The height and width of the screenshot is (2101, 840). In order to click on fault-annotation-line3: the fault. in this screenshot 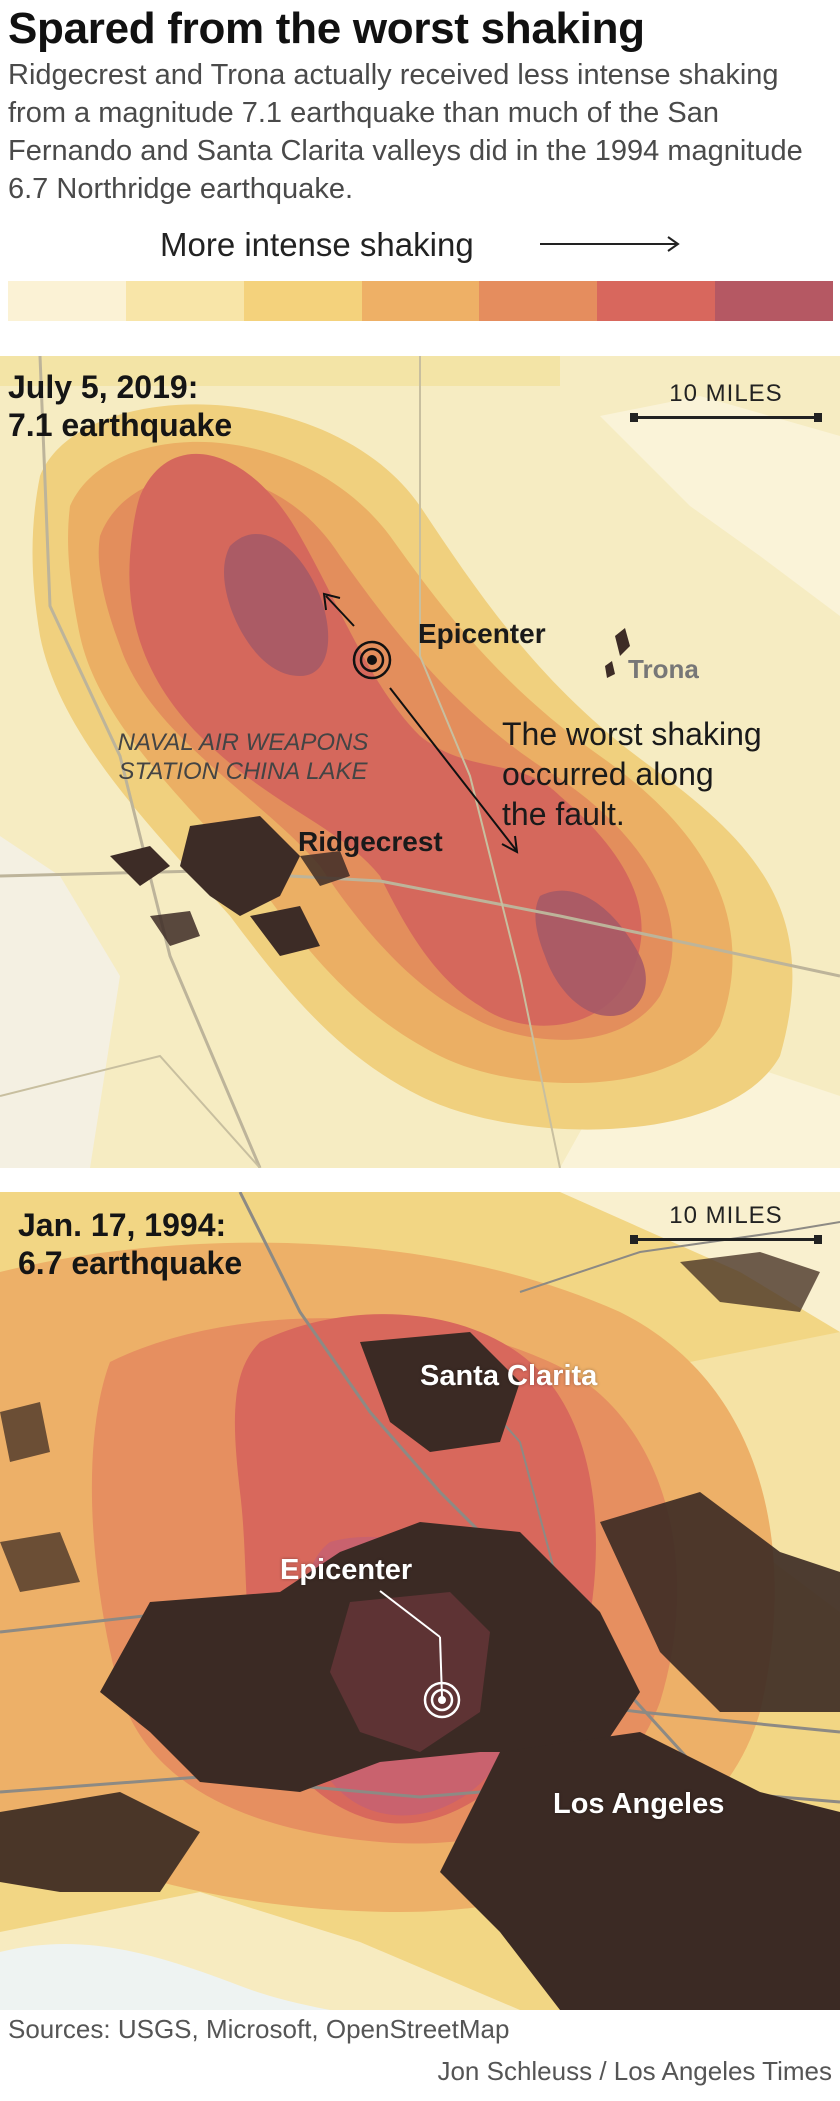, I will do `click(563, 814)`.